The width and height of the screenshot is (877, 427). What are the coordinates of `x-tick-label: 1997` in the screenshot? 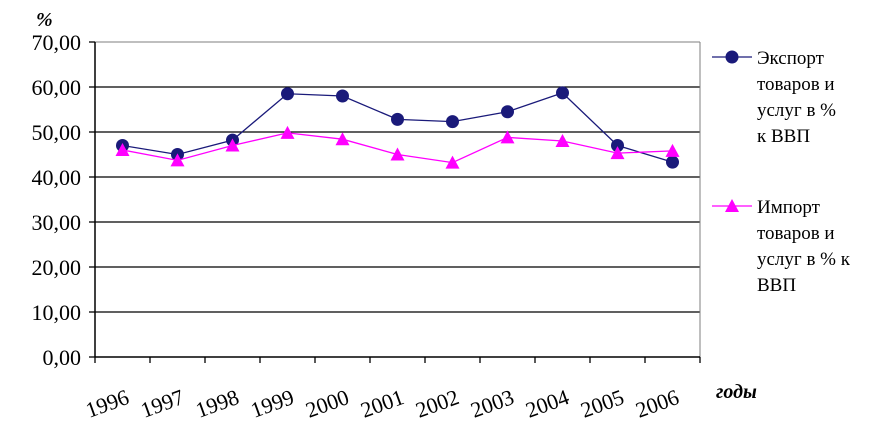 It's located at (162, 403).